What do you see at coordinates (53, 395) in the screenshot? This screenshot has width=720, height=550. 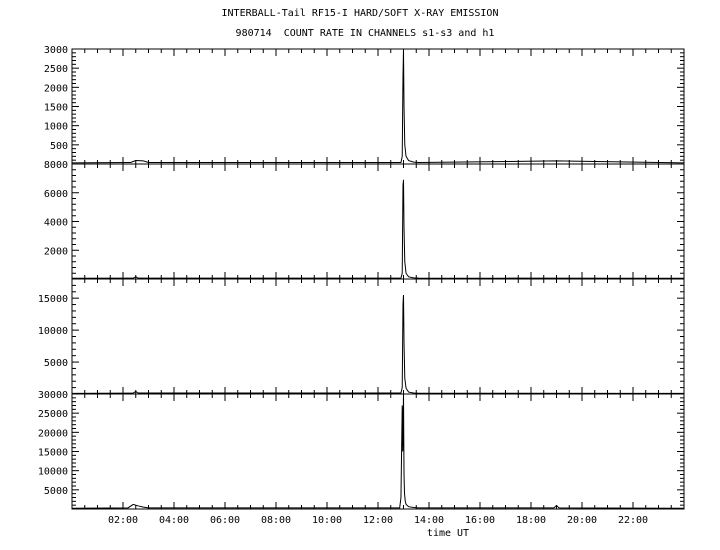 I see `y-tick-label: 30000` at bounding box center [53, 395].